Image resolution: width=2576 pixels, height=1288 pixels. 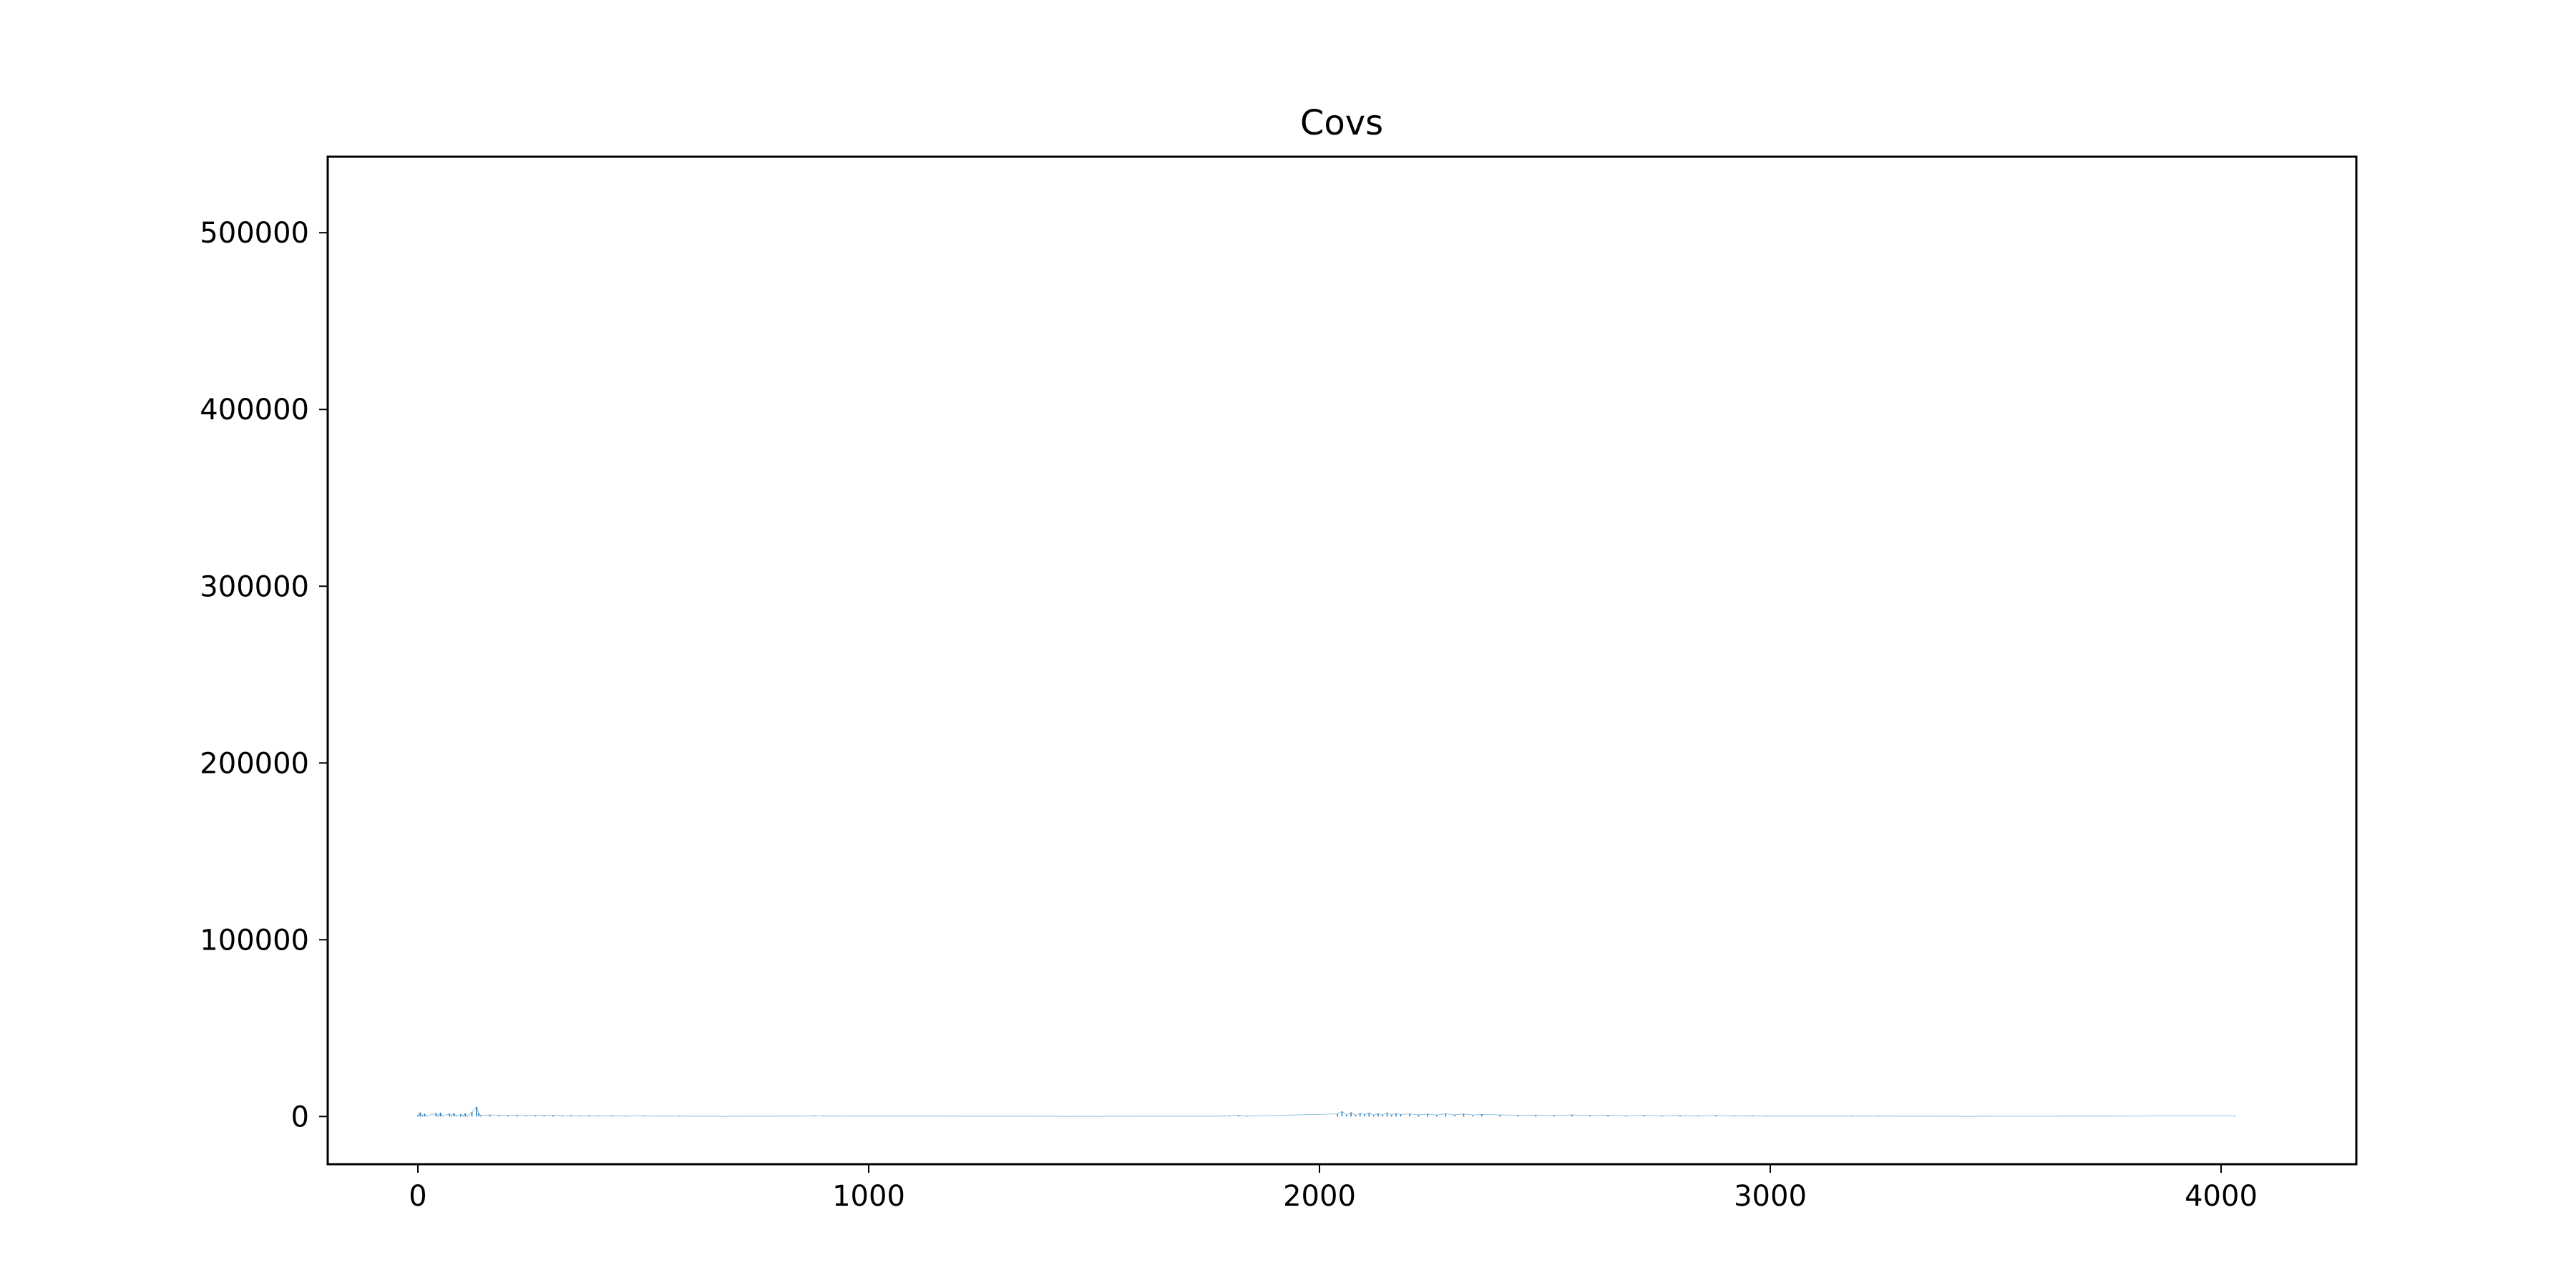 I want to click on y-tick-label: 0, so click(x=300, y=1117).